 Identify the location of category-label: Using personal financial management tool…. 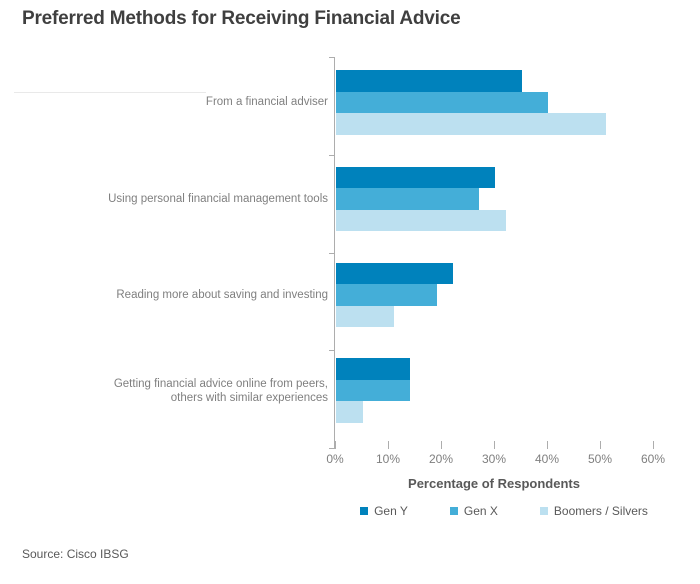
(218, 198).